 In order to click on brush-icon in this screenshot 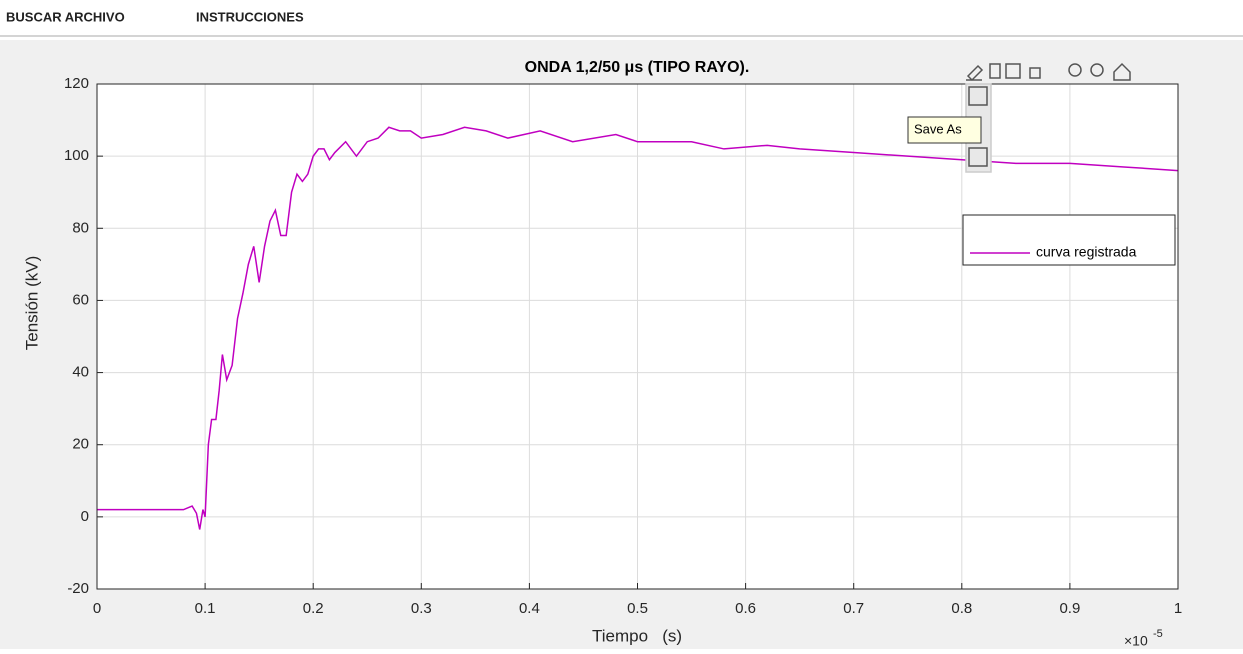, I will do `click(975, 73)`.